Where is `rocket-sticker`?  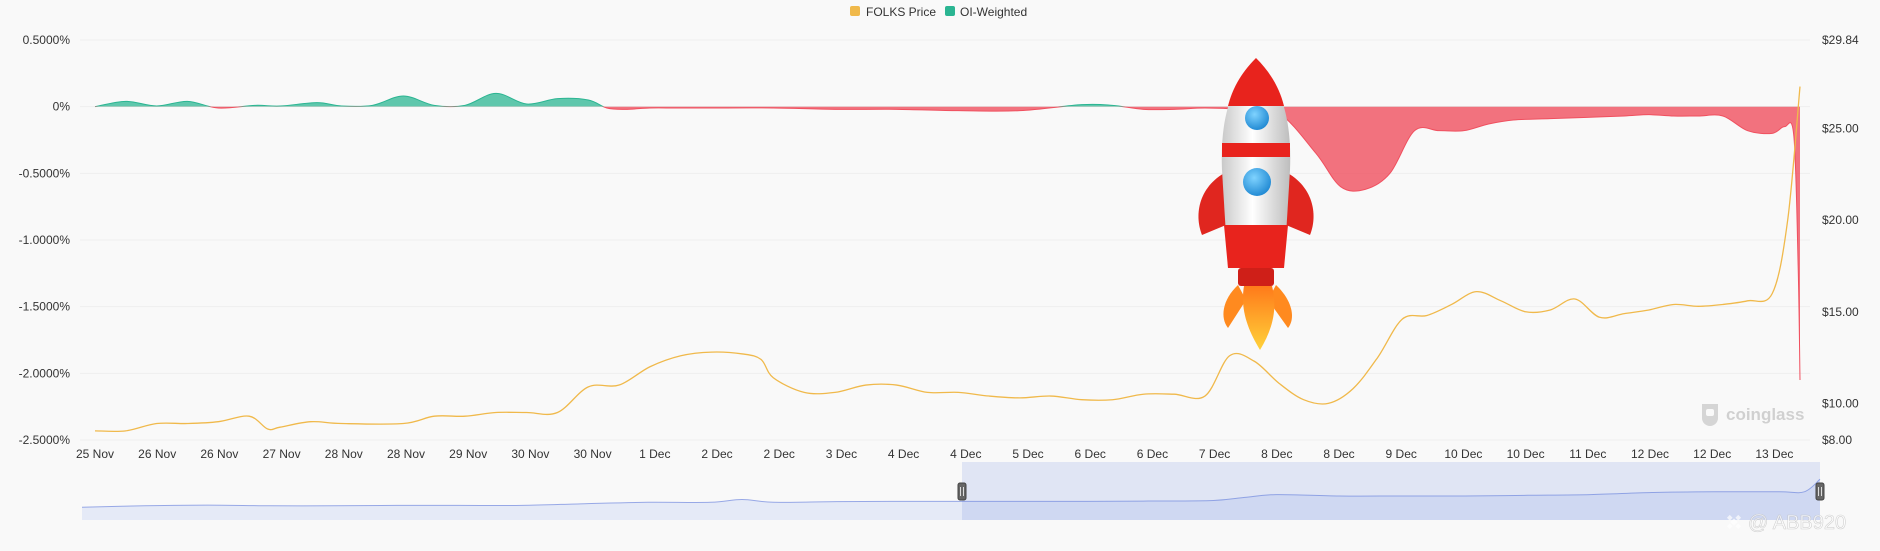 rocket-sticker is located at coordinates (1256, 204).